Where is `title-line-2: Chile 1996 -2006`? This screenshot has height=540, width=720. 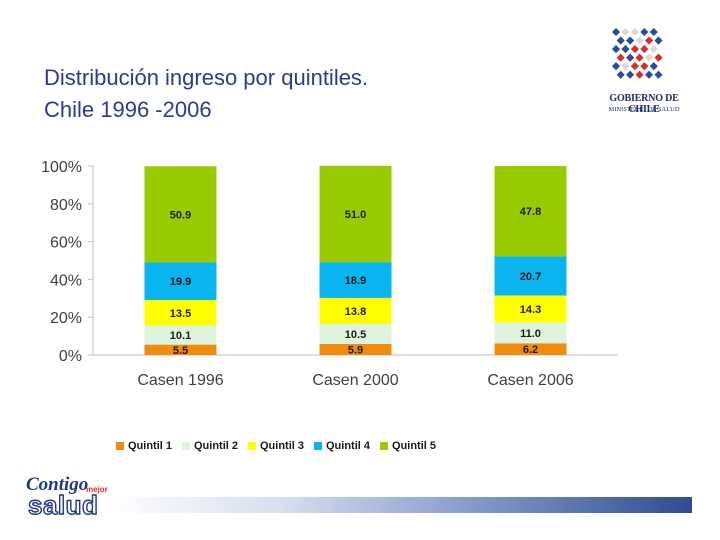 title-line-2: Chile 1996 -2006 is located at coordinates (128, 109).